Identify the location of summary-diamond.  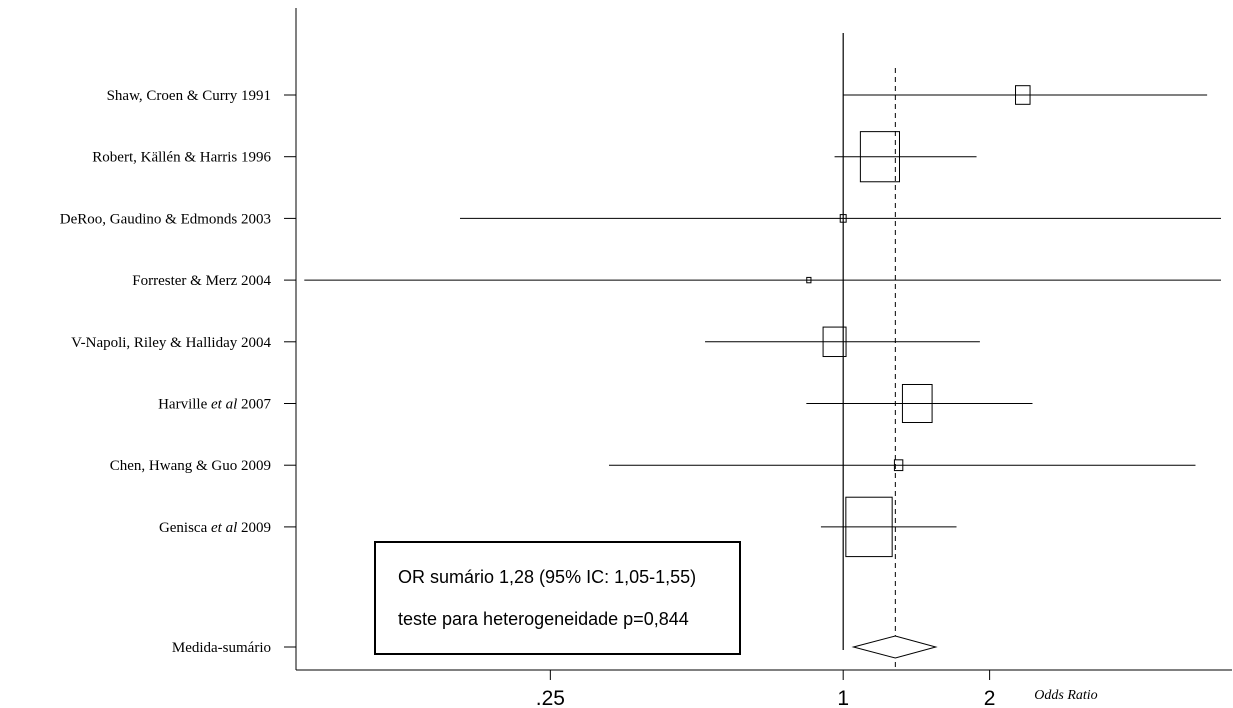
(894, 647).